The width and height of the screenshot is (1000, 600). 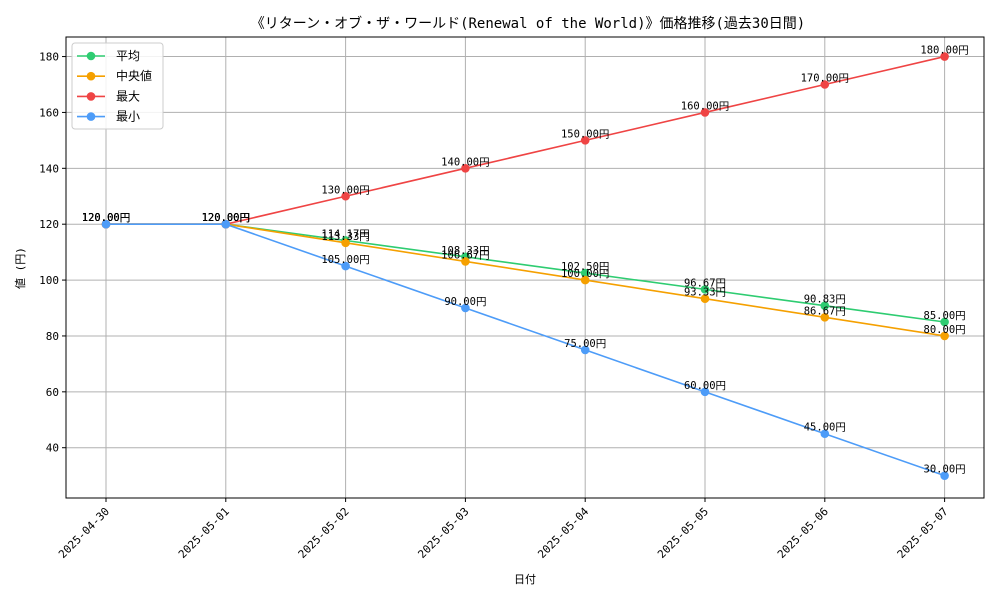 I want to click on y-axis-label: 値 (円), so click(x=20, y=268).